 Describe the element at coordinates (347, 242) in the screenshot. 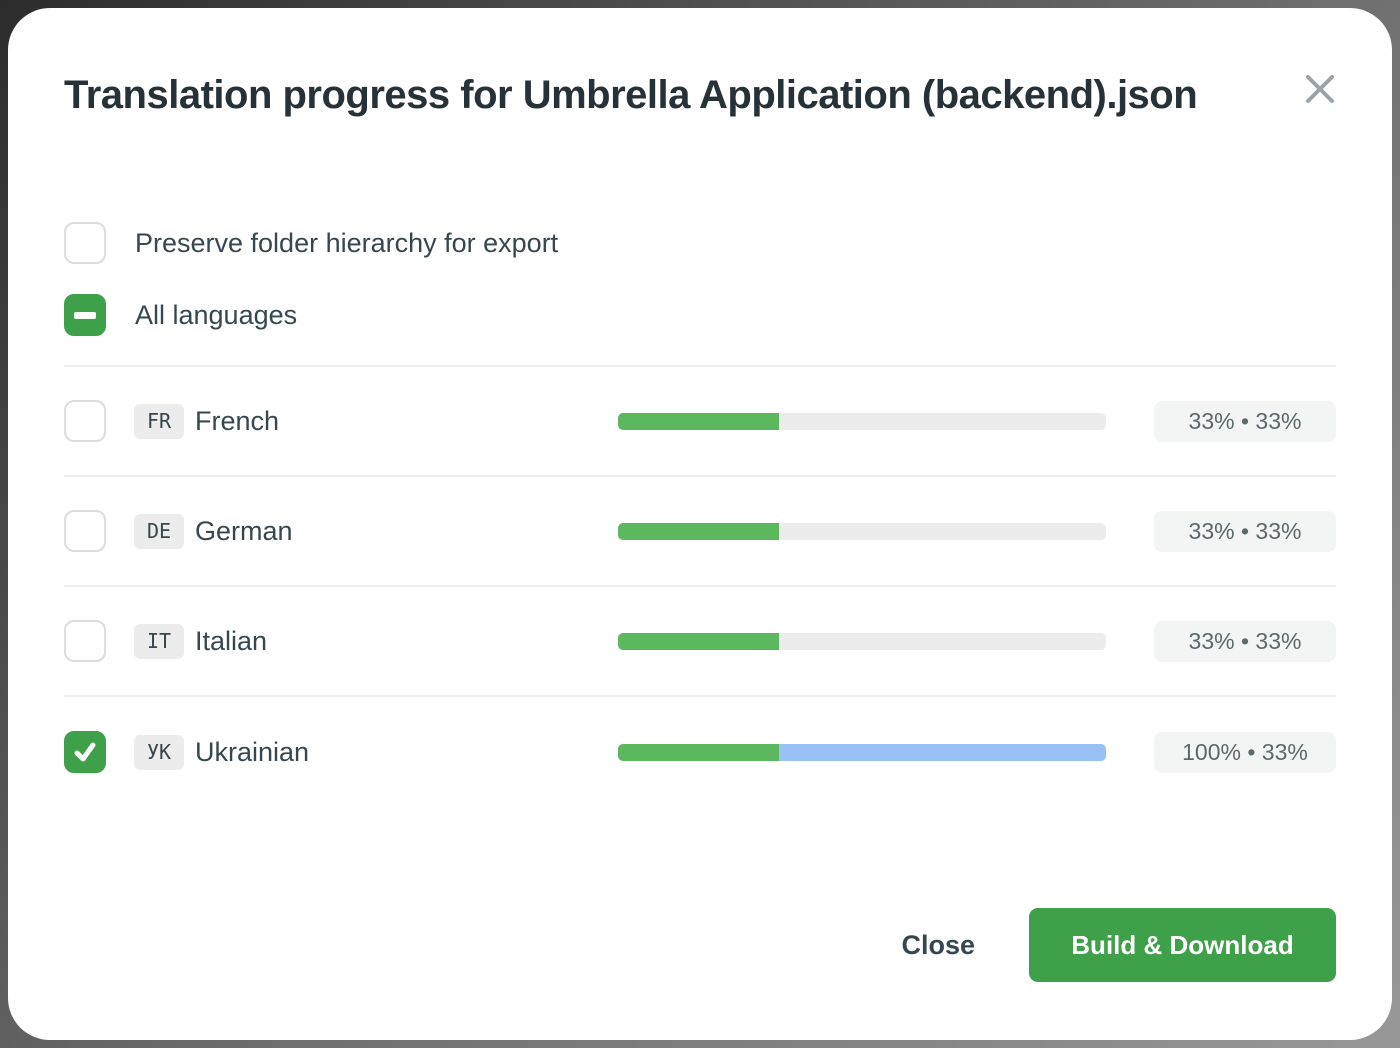

I see `preserve-hierarchy-label: Preserve folder hierarchy for export` at that location.